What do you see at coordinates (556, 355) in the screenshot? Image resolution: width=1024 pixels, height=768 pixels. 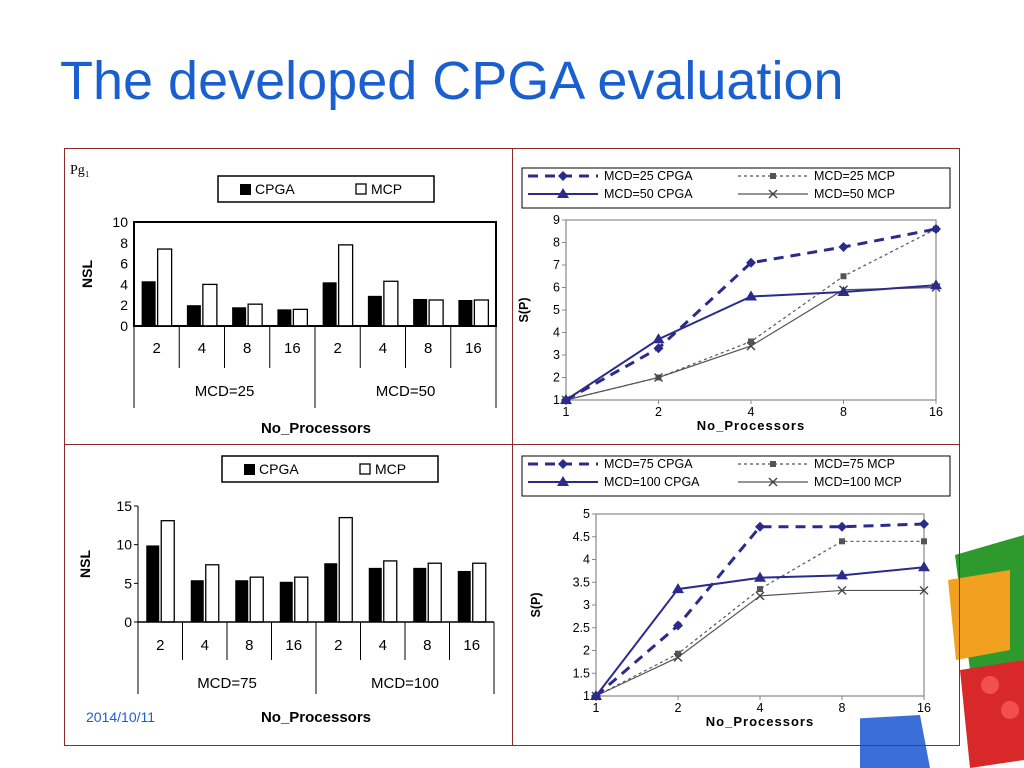 I see `y-tick-label: 3` at bounding box center [556, 355].